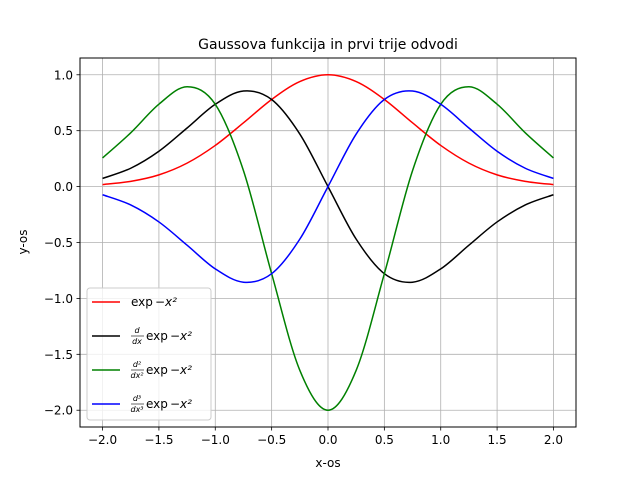  I want to click on legend-frac-den: dx², so click(137, 375).